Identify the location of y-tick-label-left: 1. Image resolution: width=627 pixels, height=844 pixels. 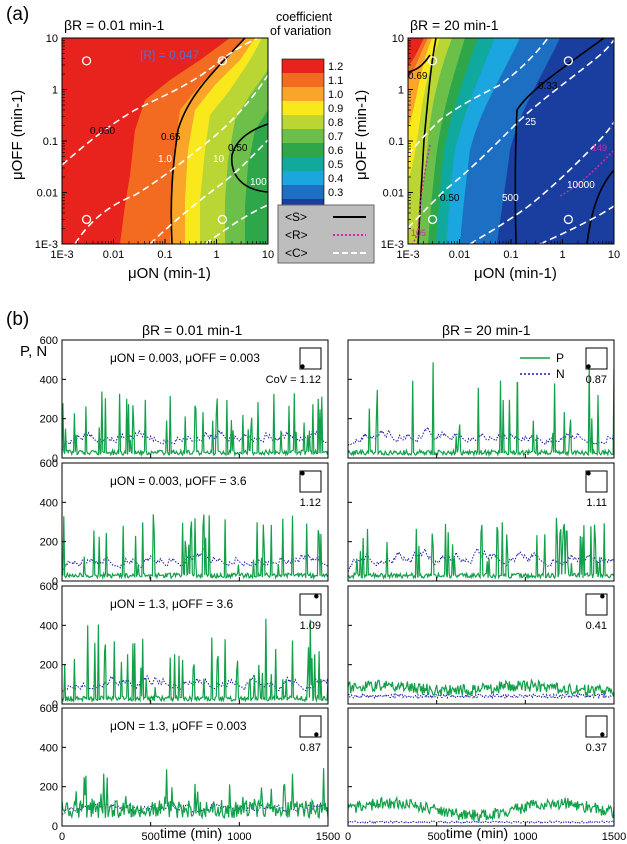
(55, 91).